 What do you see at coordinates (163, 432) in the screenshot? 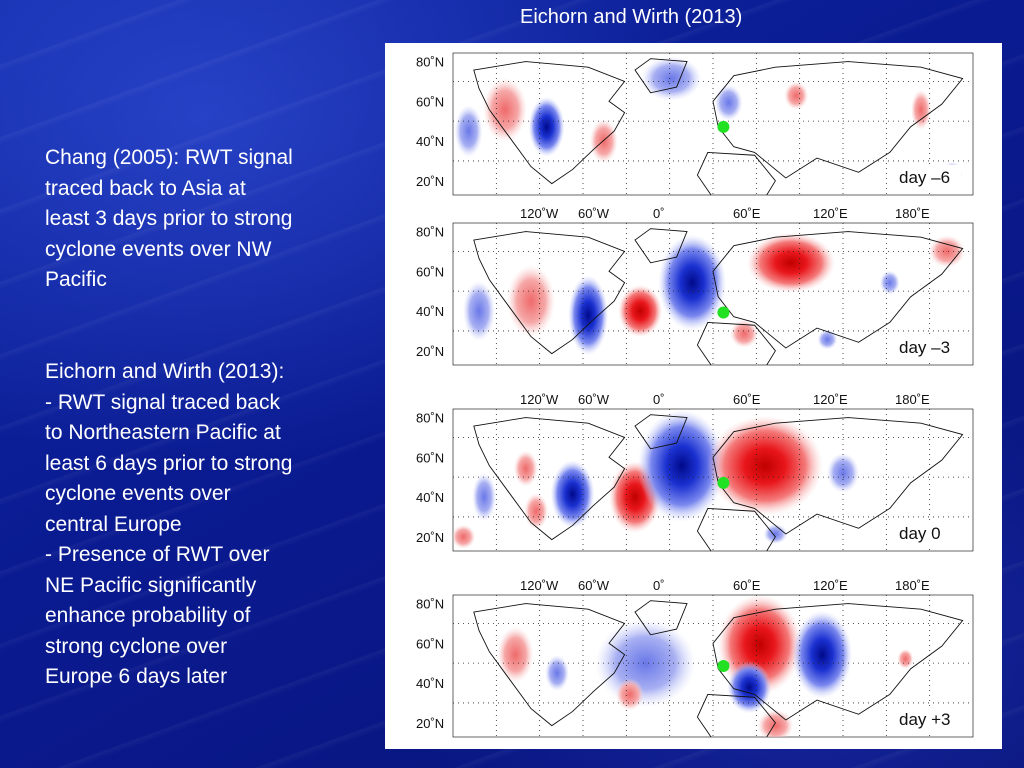
I see `text-line: to Northeastern Pacific at` at bounding box center [163, 432].